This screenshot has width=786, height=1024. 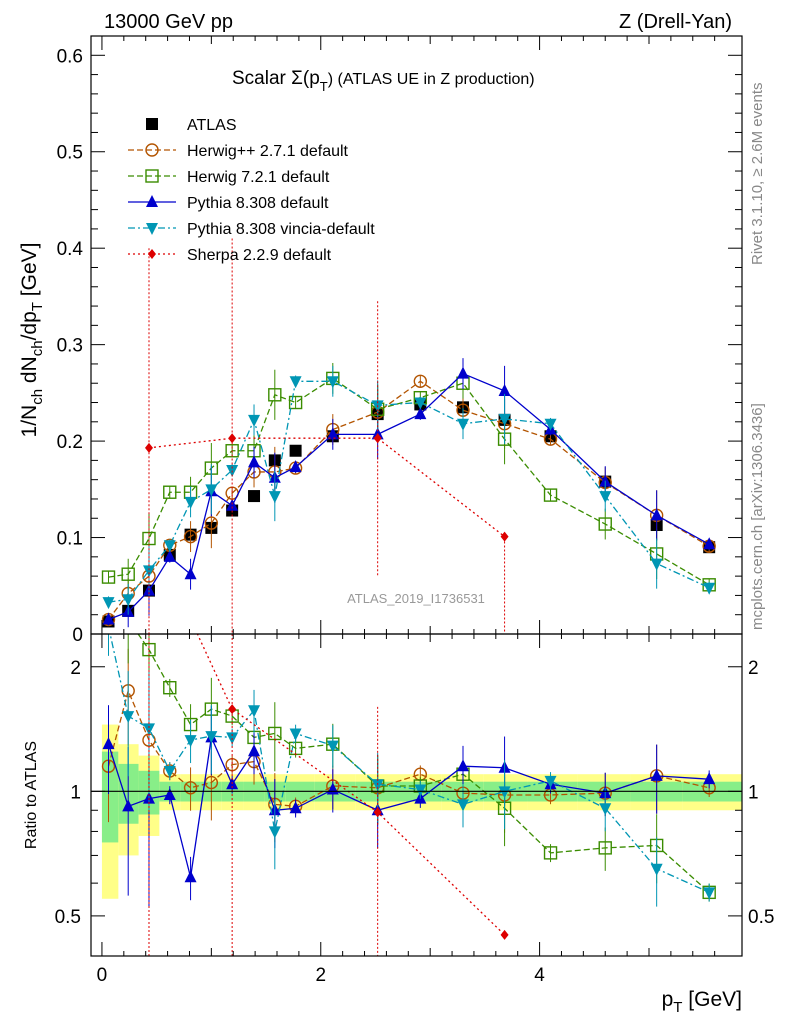 What do you see at coordinates (70, 153) in the screenshot?
I see `y-tick-label: 0.5` at bounding box center [70, 153].